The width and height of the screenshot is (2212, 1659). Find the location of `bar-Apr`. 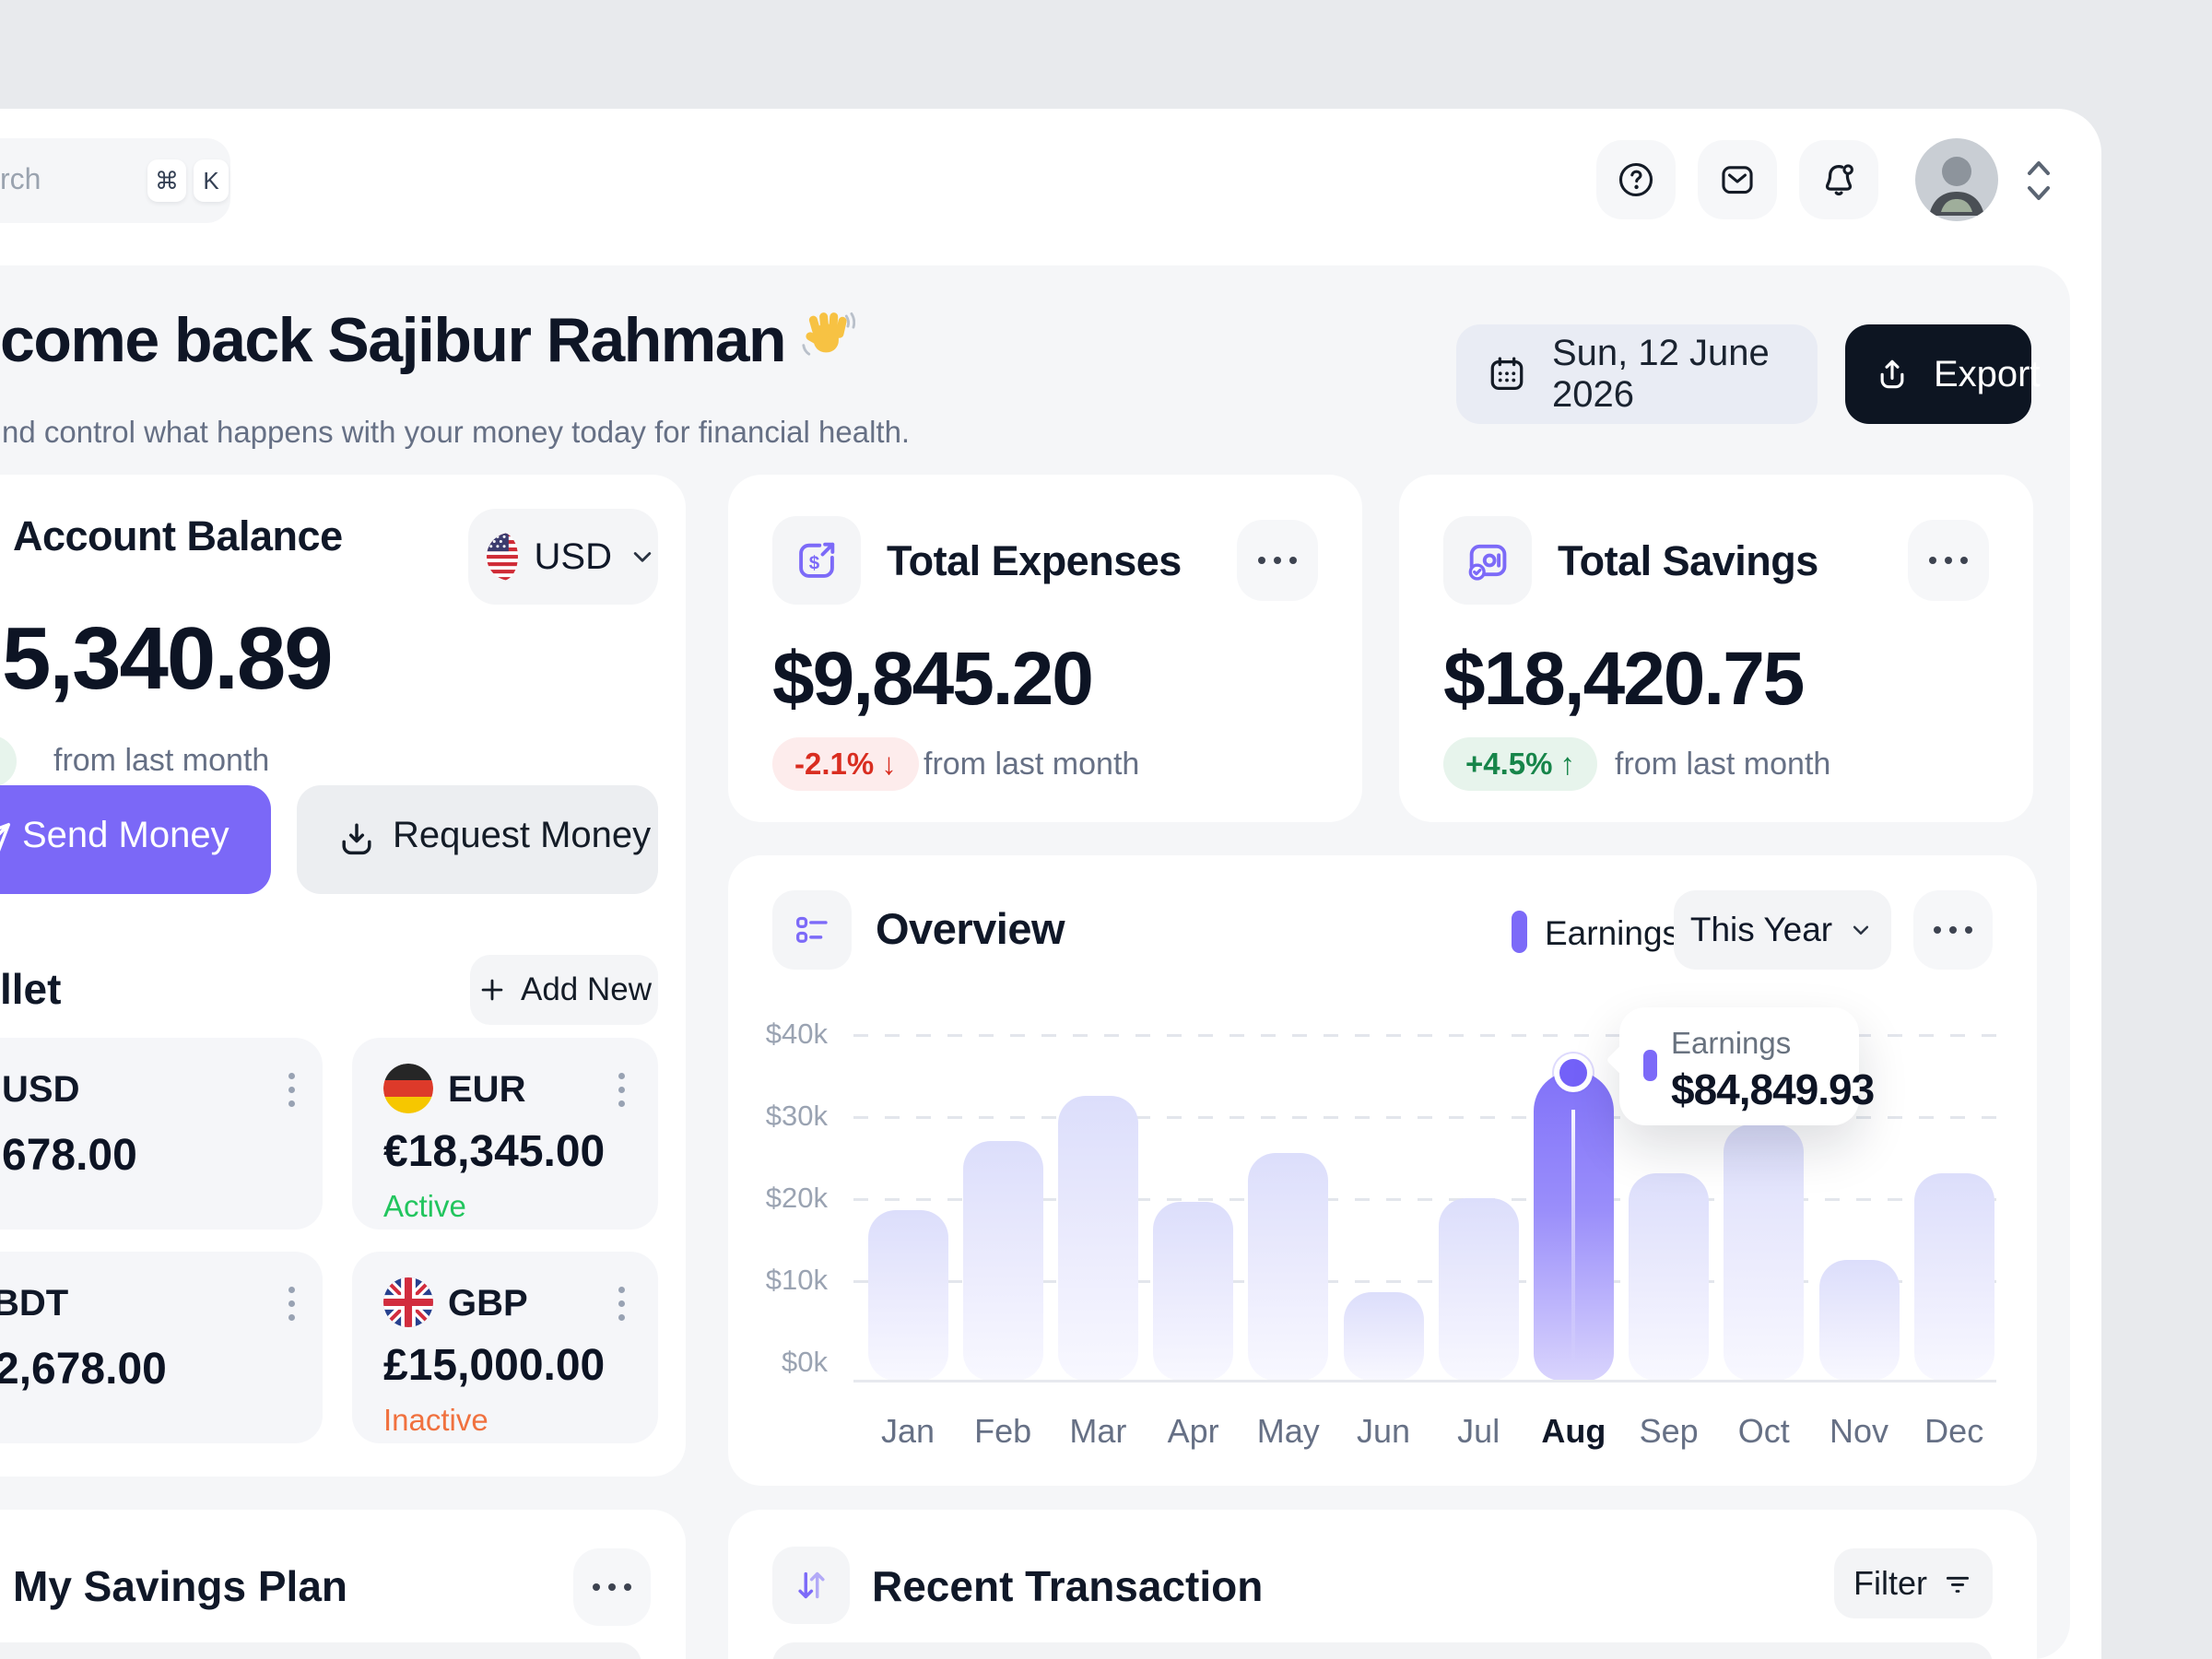

bar-Apr is located at coordinates (1193, 1291).